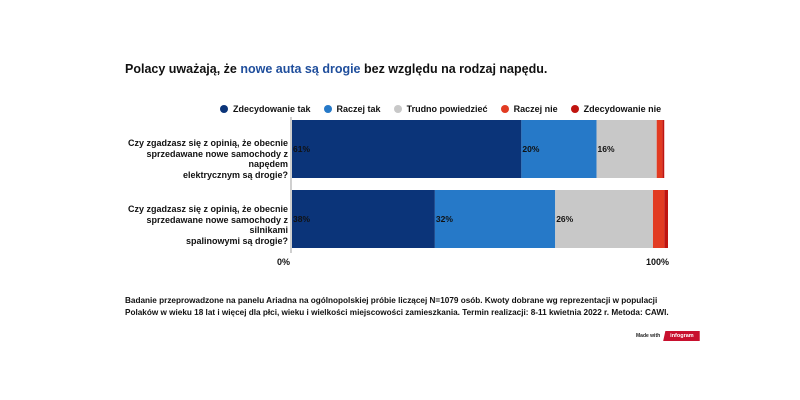  I want to click on legend-item-zdecydowanie-nie: Zdecydowanie nie, so click(616, 109).